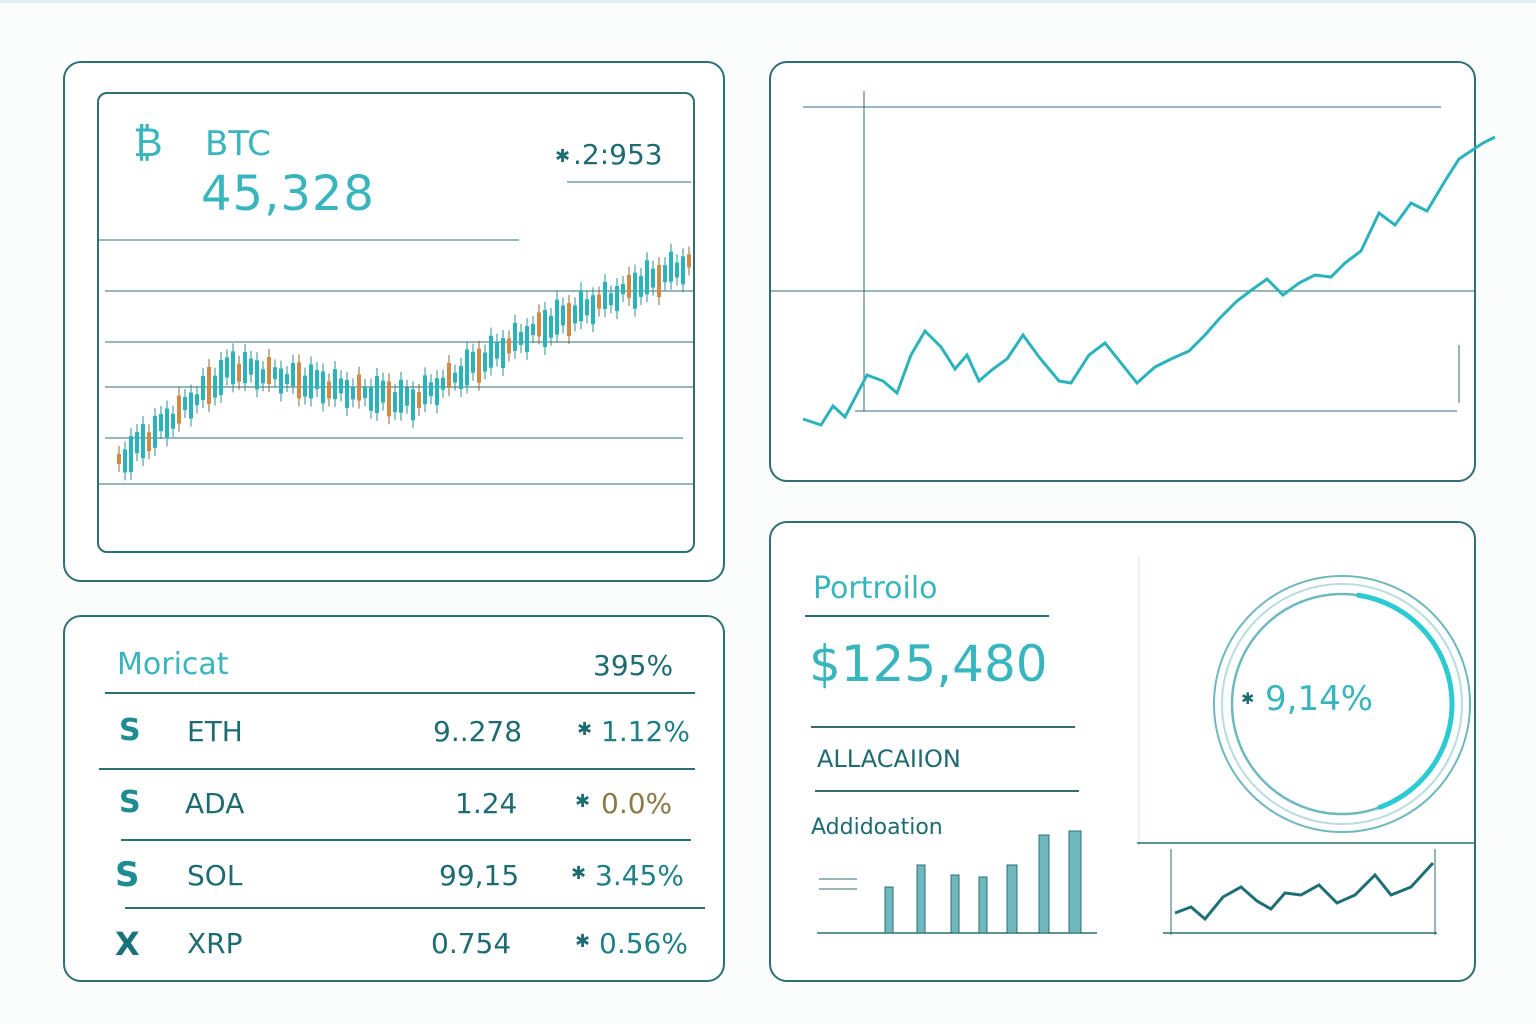 The image size is (1536, 1024). I want to click on gauge-progress-arc, so click(1405, 701).